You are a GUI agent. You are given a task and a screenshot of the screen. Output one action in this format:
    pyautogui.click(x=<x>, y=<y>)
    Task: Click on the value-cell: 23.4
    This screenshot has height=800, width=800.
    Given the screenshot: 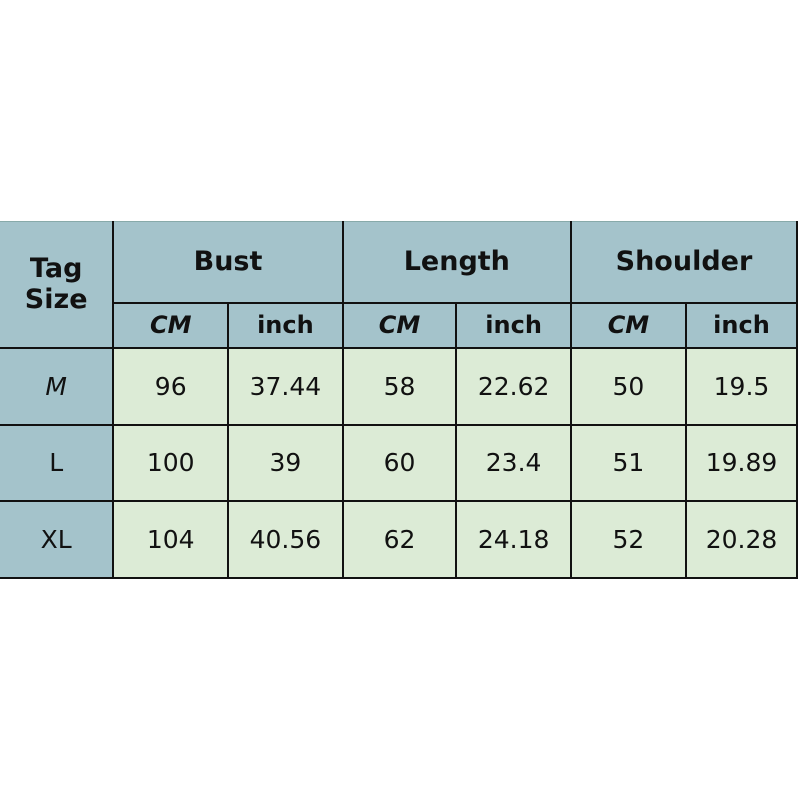 What is the action you would take?
    pyautogui.click(x=513, y=462)
    